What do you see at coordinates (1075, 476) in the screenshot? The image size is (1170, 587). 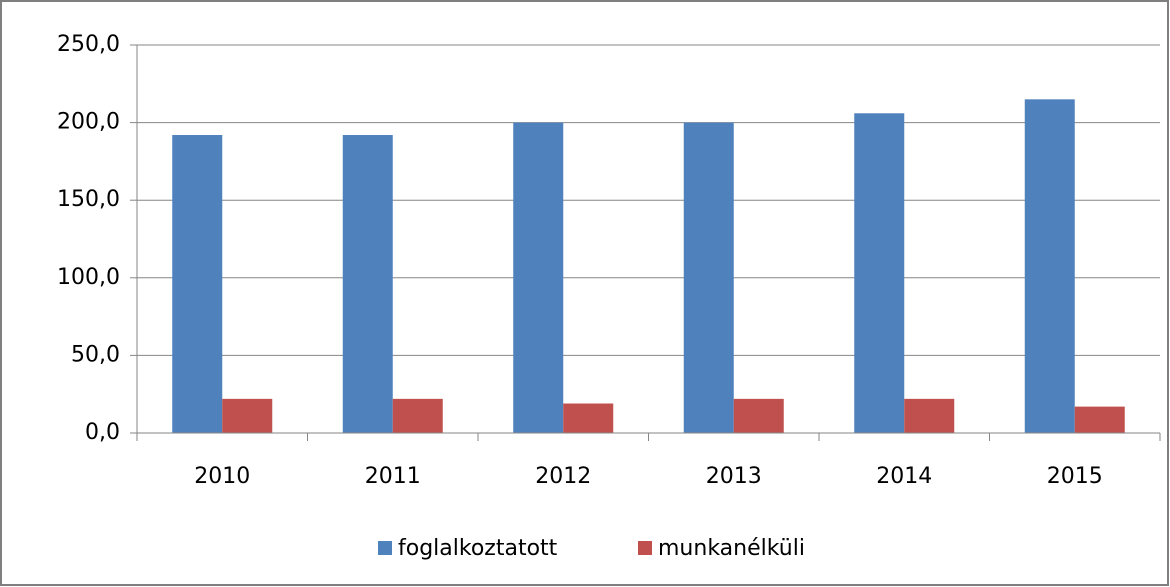 I see `x-tick-label: 2015` at bounding box center [1075, 476].